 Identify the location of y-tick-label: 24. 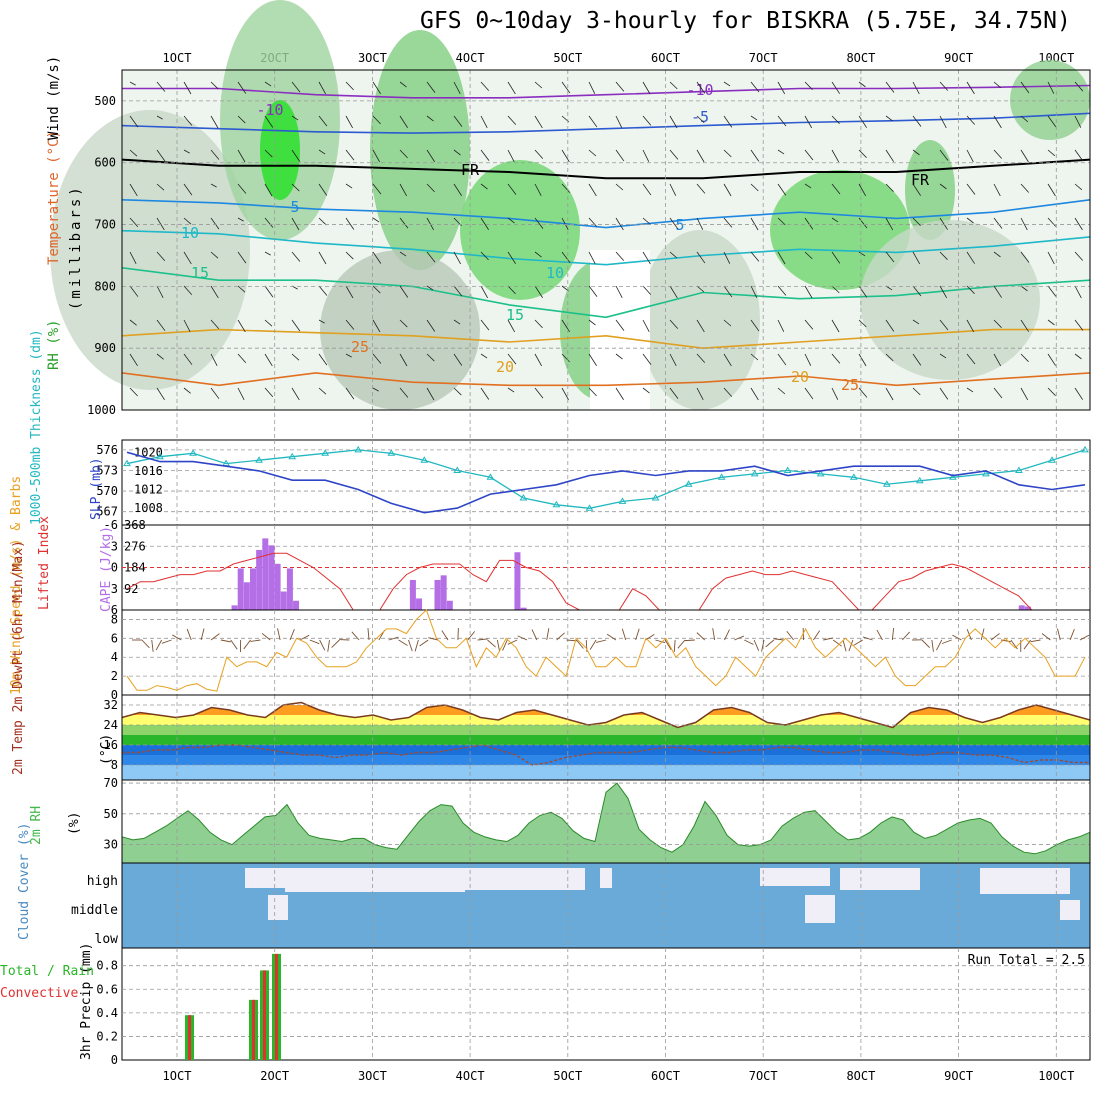
(111, 725).